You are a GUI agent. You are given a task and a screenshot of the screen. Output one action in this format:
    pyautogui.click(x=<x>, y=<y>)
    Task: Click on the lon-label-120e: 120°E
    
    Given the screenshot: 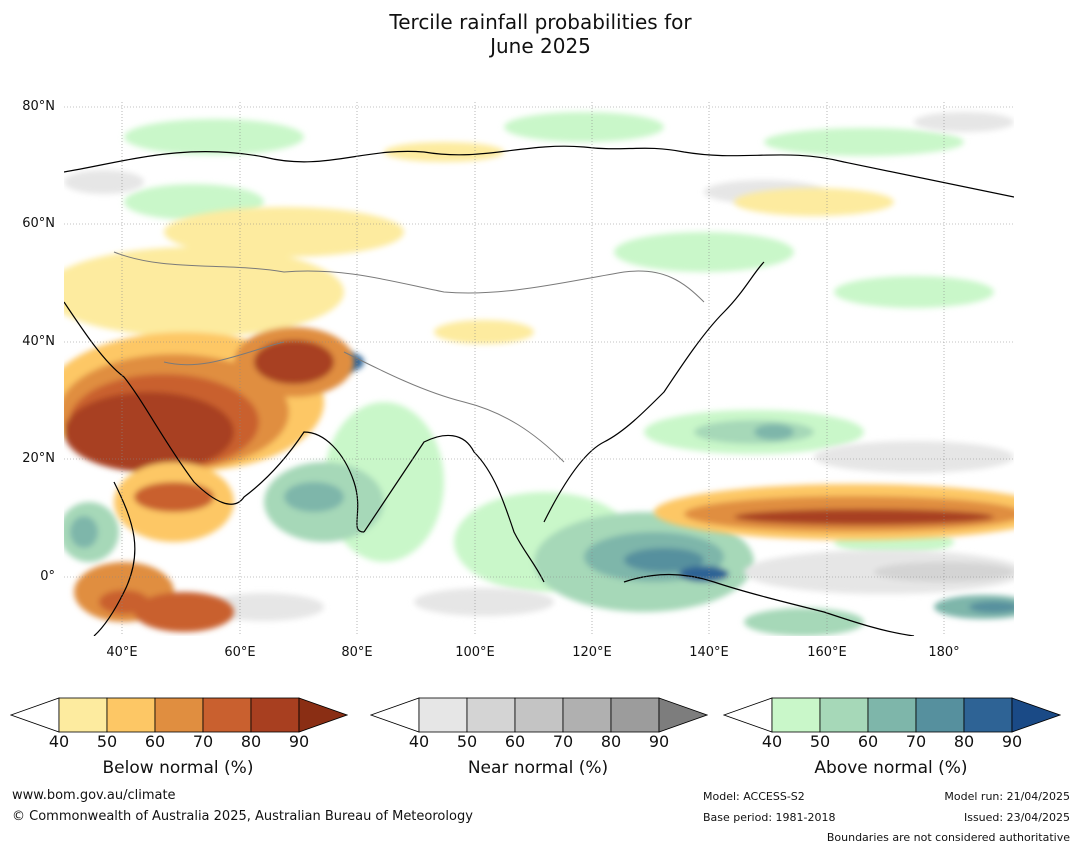 What is the action you would take?
    pyautogui.click(x=592, y=652)
    